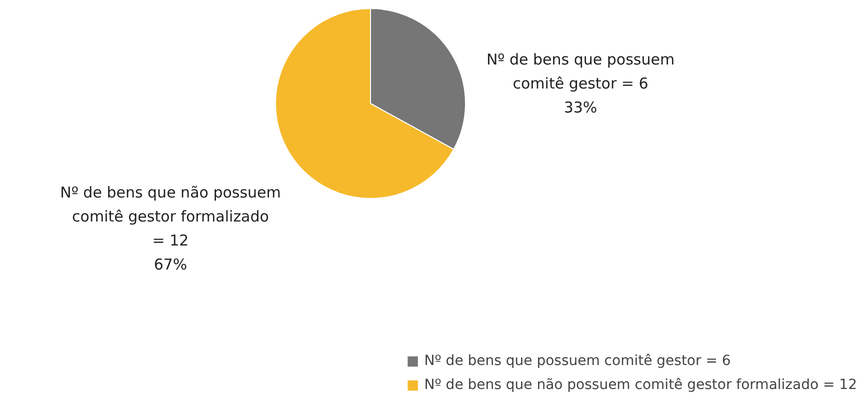 Image resolution: width=867 pixels, height=403 pixels. What do you see at coordinates (170, 217) in the screenshot?
I see `slice-label: Nº de bens que não possuem comitê gestor formalizado = 12` at bounding box center [170, 217].